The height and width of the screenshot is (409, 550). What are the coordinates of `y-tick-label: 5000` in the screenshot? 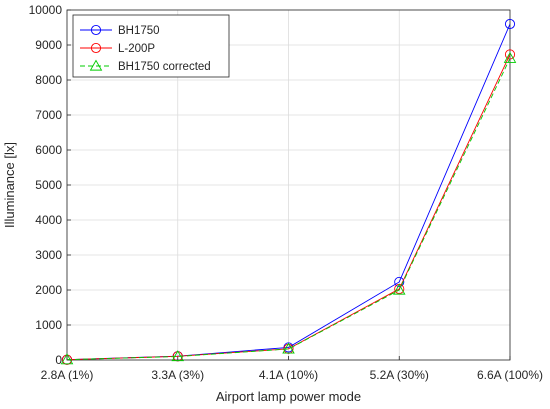 It's located at (48, 185).